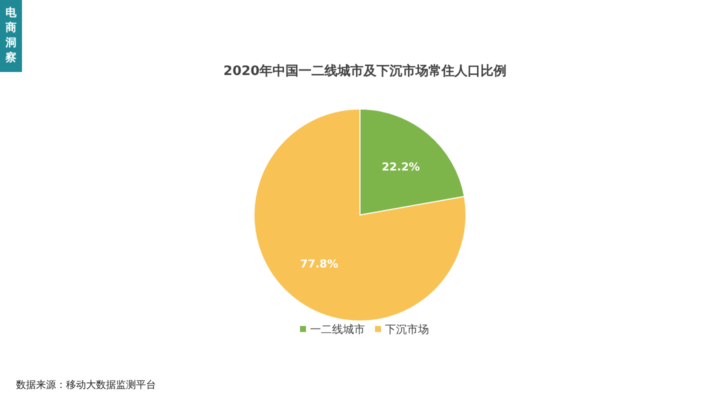 This screenshot has width=720, height=405. Describe the element at coordinates (11, 35) in the screenshot. I see `annotation: 电商洞察` at that location.